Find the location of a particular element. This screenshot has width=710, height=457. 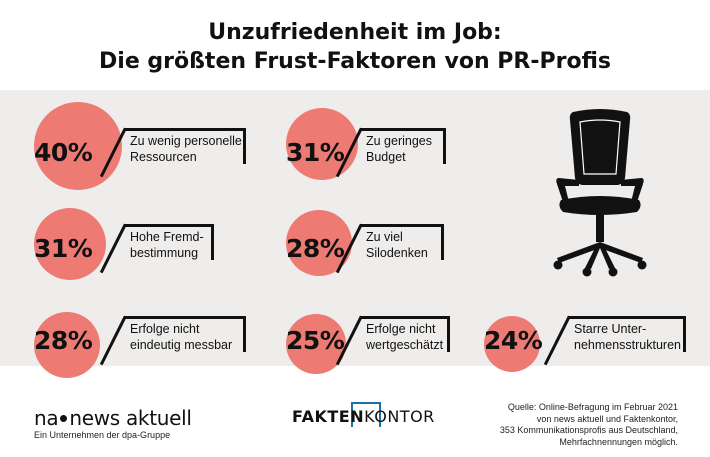

category-label: Starre Unter-nehmensstrukturen is located at coordinates (627, 337).